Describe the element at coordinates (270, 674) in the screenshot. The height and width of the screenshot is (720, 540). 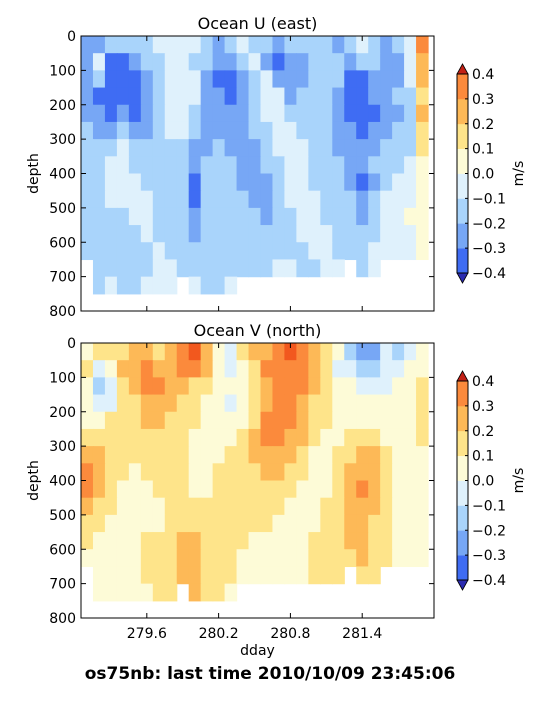
I see `figure-caption: os75nb: last time 2010/10/09 23:45:06` at that location.